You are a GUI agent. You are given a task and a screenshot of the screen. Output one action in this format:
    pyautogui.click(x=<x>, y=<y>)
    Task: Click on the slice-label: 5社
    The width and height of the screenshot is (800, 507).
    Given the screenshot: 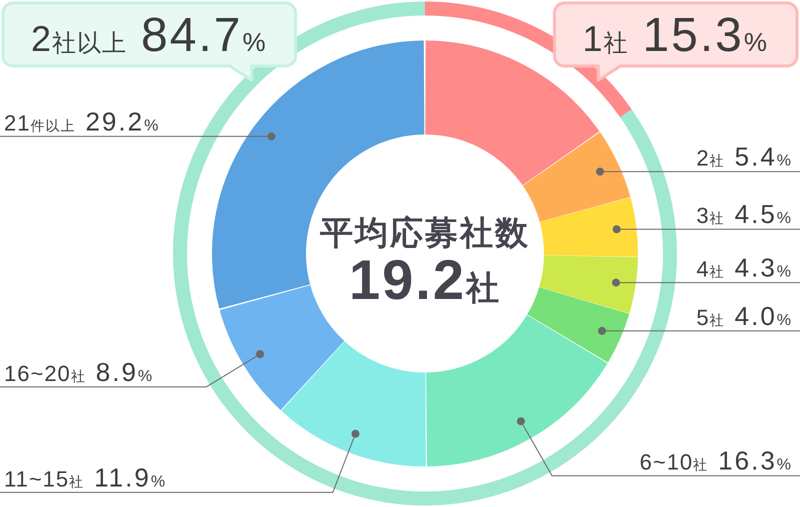 What is the action you would take?
    pyautogui.click(x=710, y=317)
    